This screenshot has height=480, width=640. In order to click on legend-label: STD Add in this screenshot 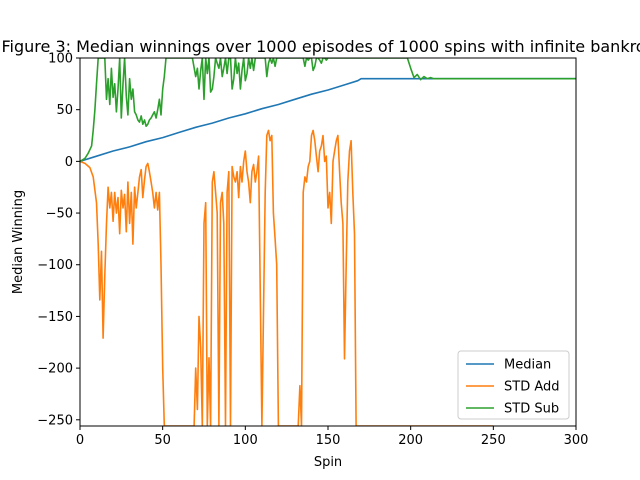, I will do `click(532, 387)`.